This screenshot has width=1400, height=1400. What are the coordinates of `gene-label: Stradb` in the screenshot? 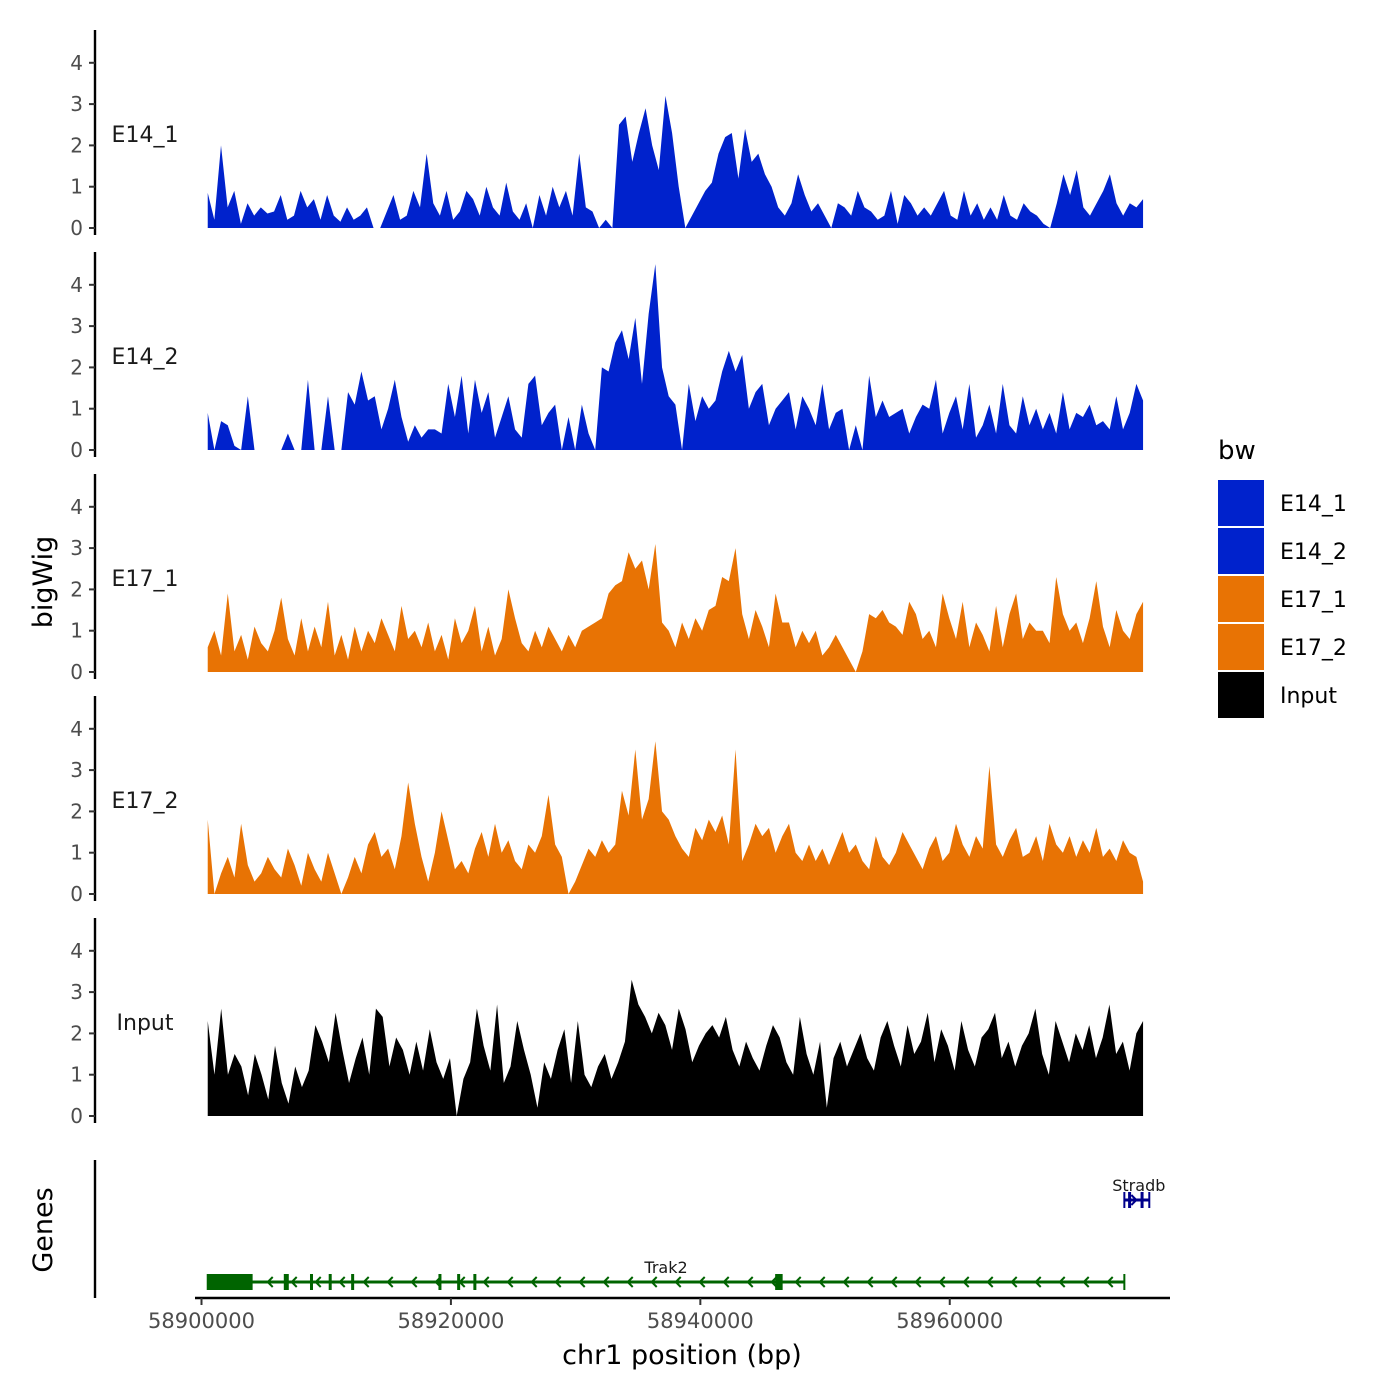 It's located at (1138, 1185).